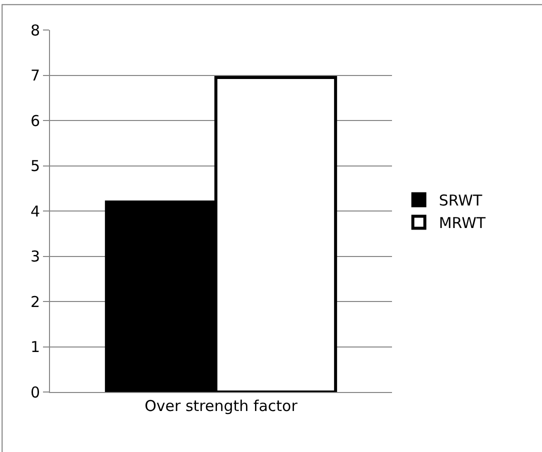  I want to click on y-tick-label: 8, so click(35, 30).